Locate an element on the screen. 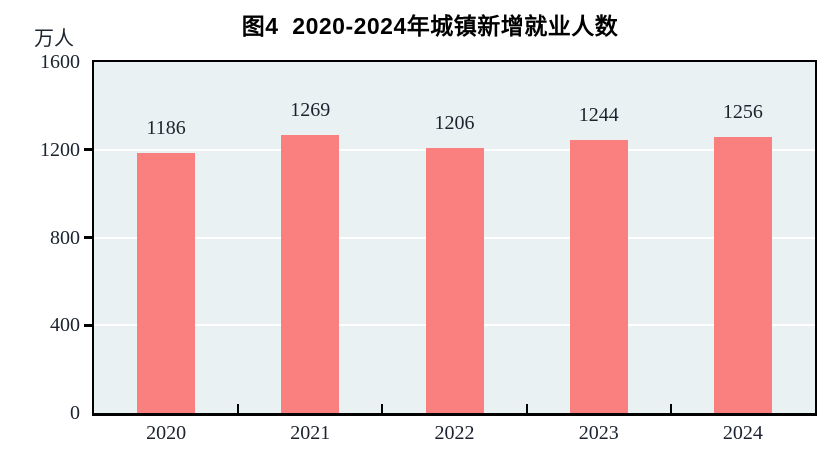  y-tick-label-1600: 1600 is located at coordinates (60, 62).